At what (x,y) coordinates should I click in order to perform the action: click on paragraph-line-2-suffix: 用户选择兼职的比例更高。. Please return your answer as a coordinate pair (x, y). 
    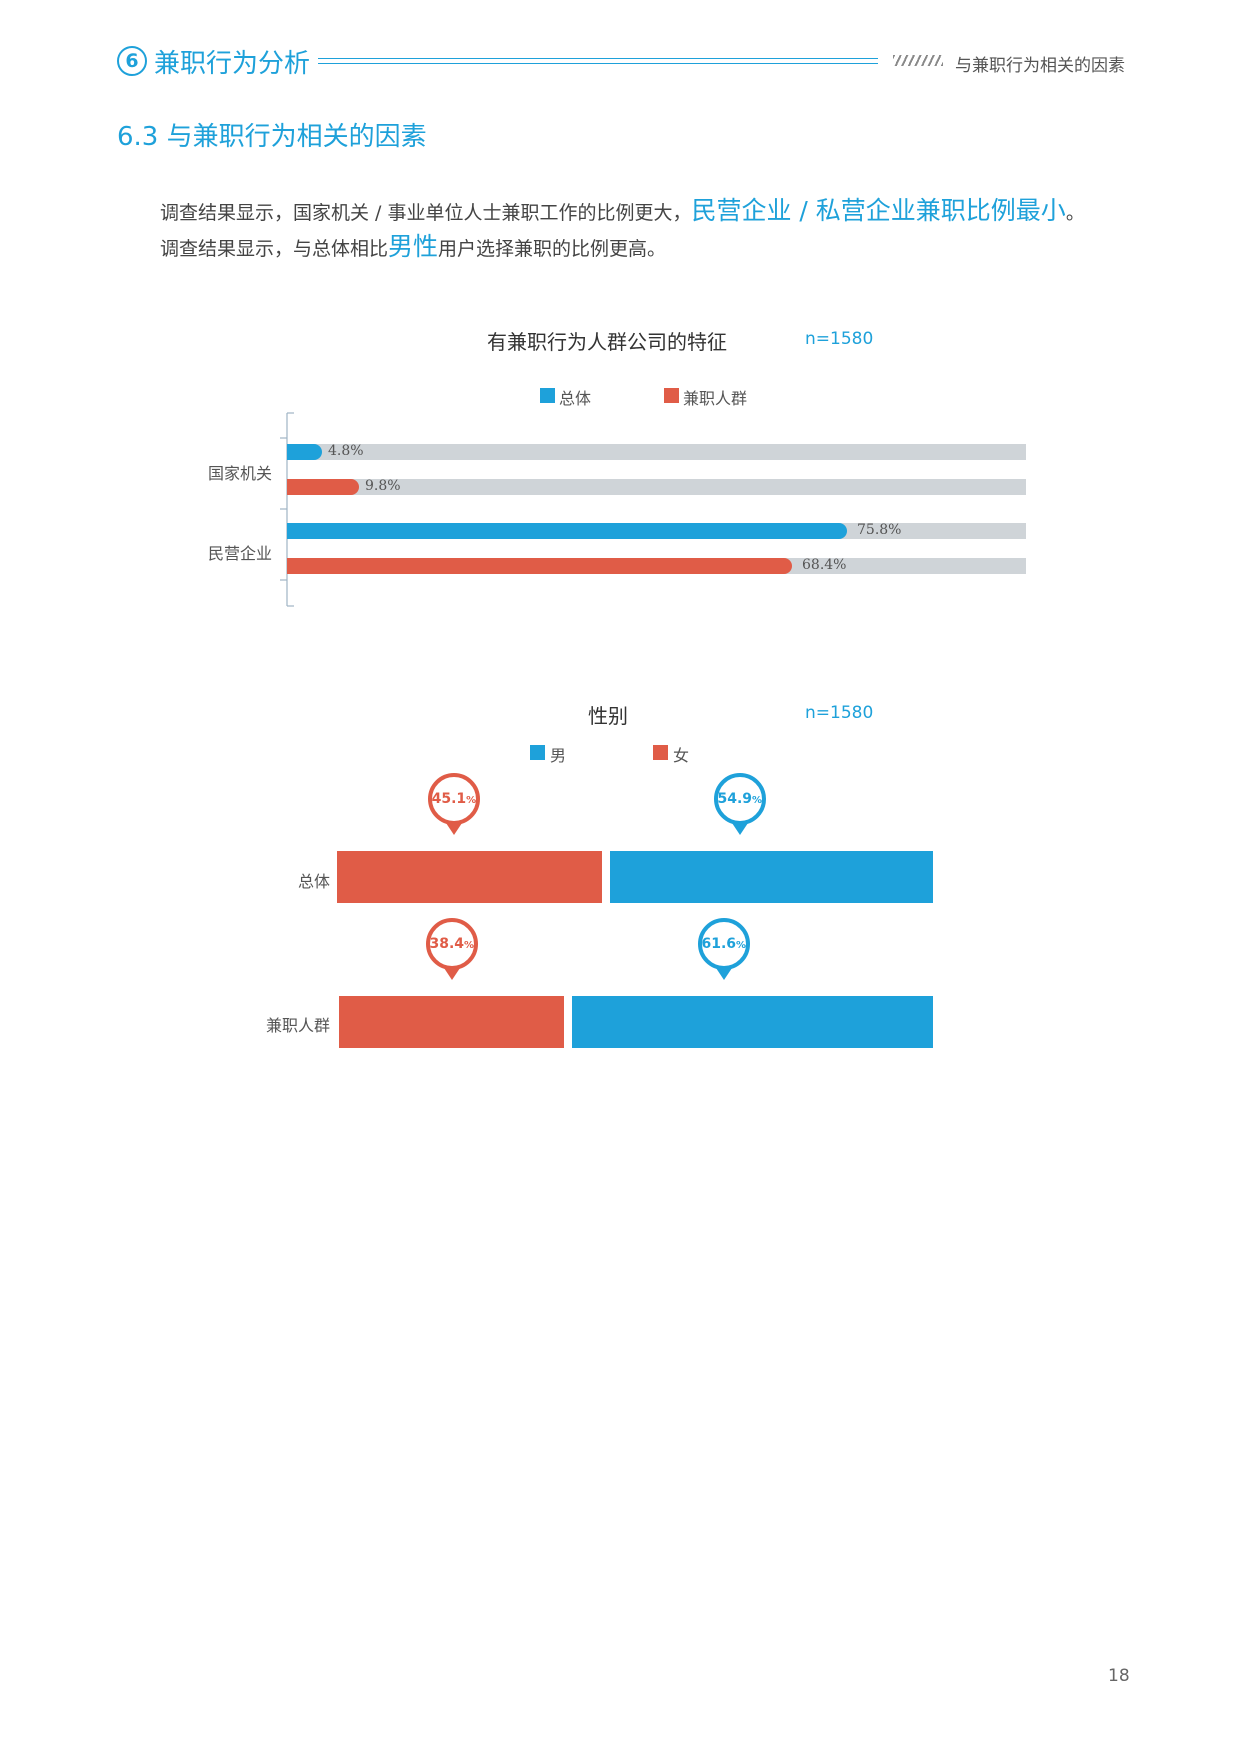
    Looking at the image, I should click on (552, 249).